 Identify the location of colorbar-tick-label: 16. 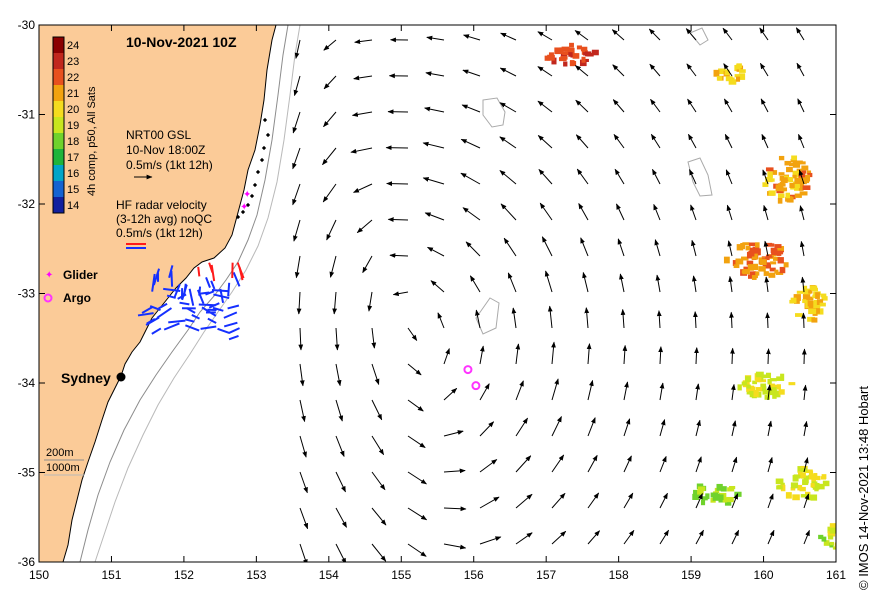
(73, 174).